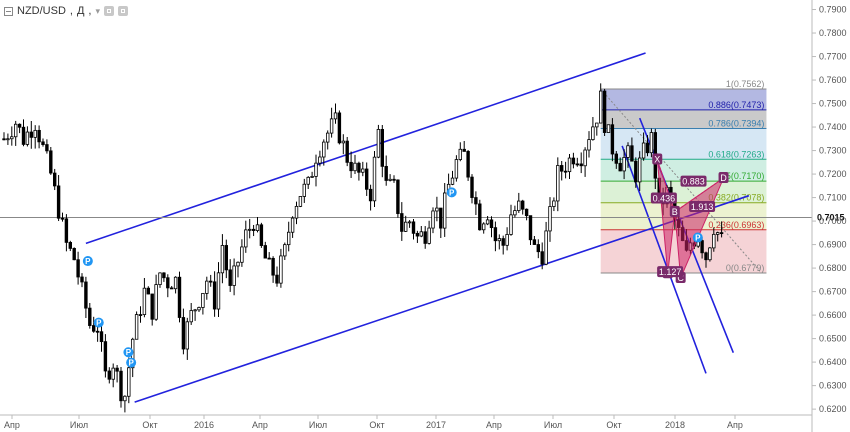 This screenshot has width=850, height=432. What do you see at coordinates (666, 216) in the screenshot?
I see `pattern-xab` at bounding box center [666, 216].